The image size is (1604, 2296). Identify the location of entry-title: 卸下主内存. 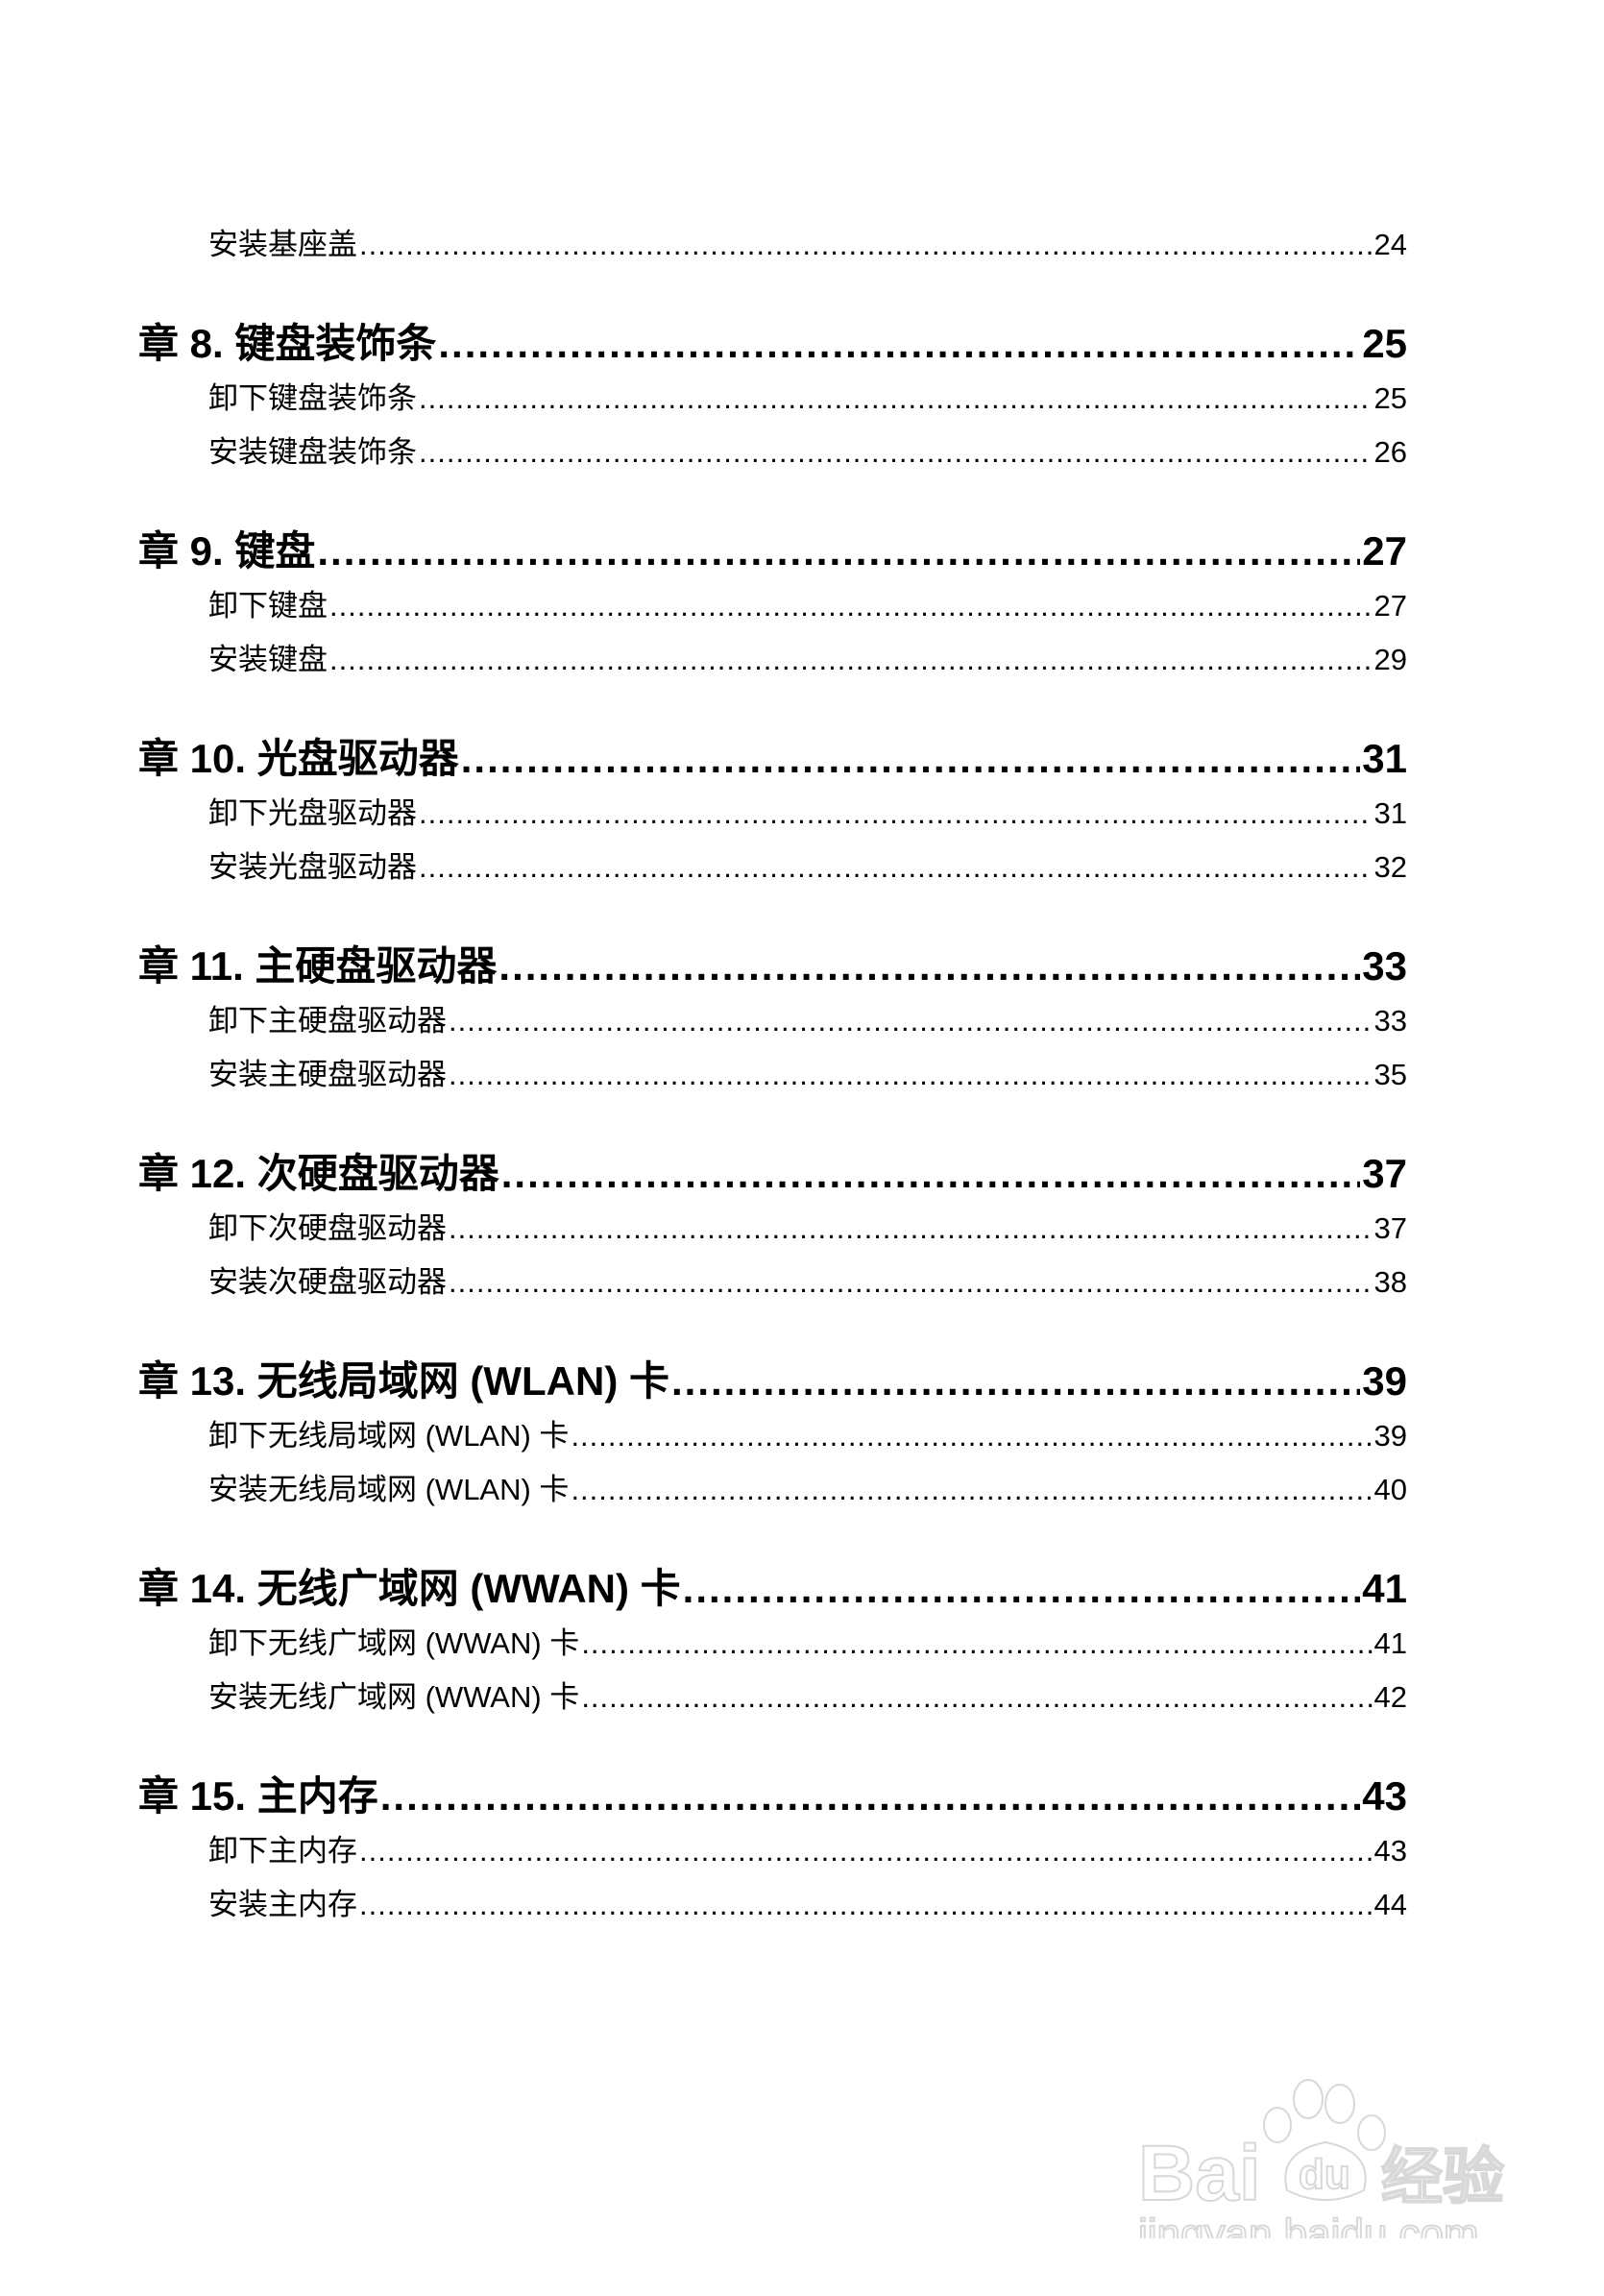
(282, 1851).